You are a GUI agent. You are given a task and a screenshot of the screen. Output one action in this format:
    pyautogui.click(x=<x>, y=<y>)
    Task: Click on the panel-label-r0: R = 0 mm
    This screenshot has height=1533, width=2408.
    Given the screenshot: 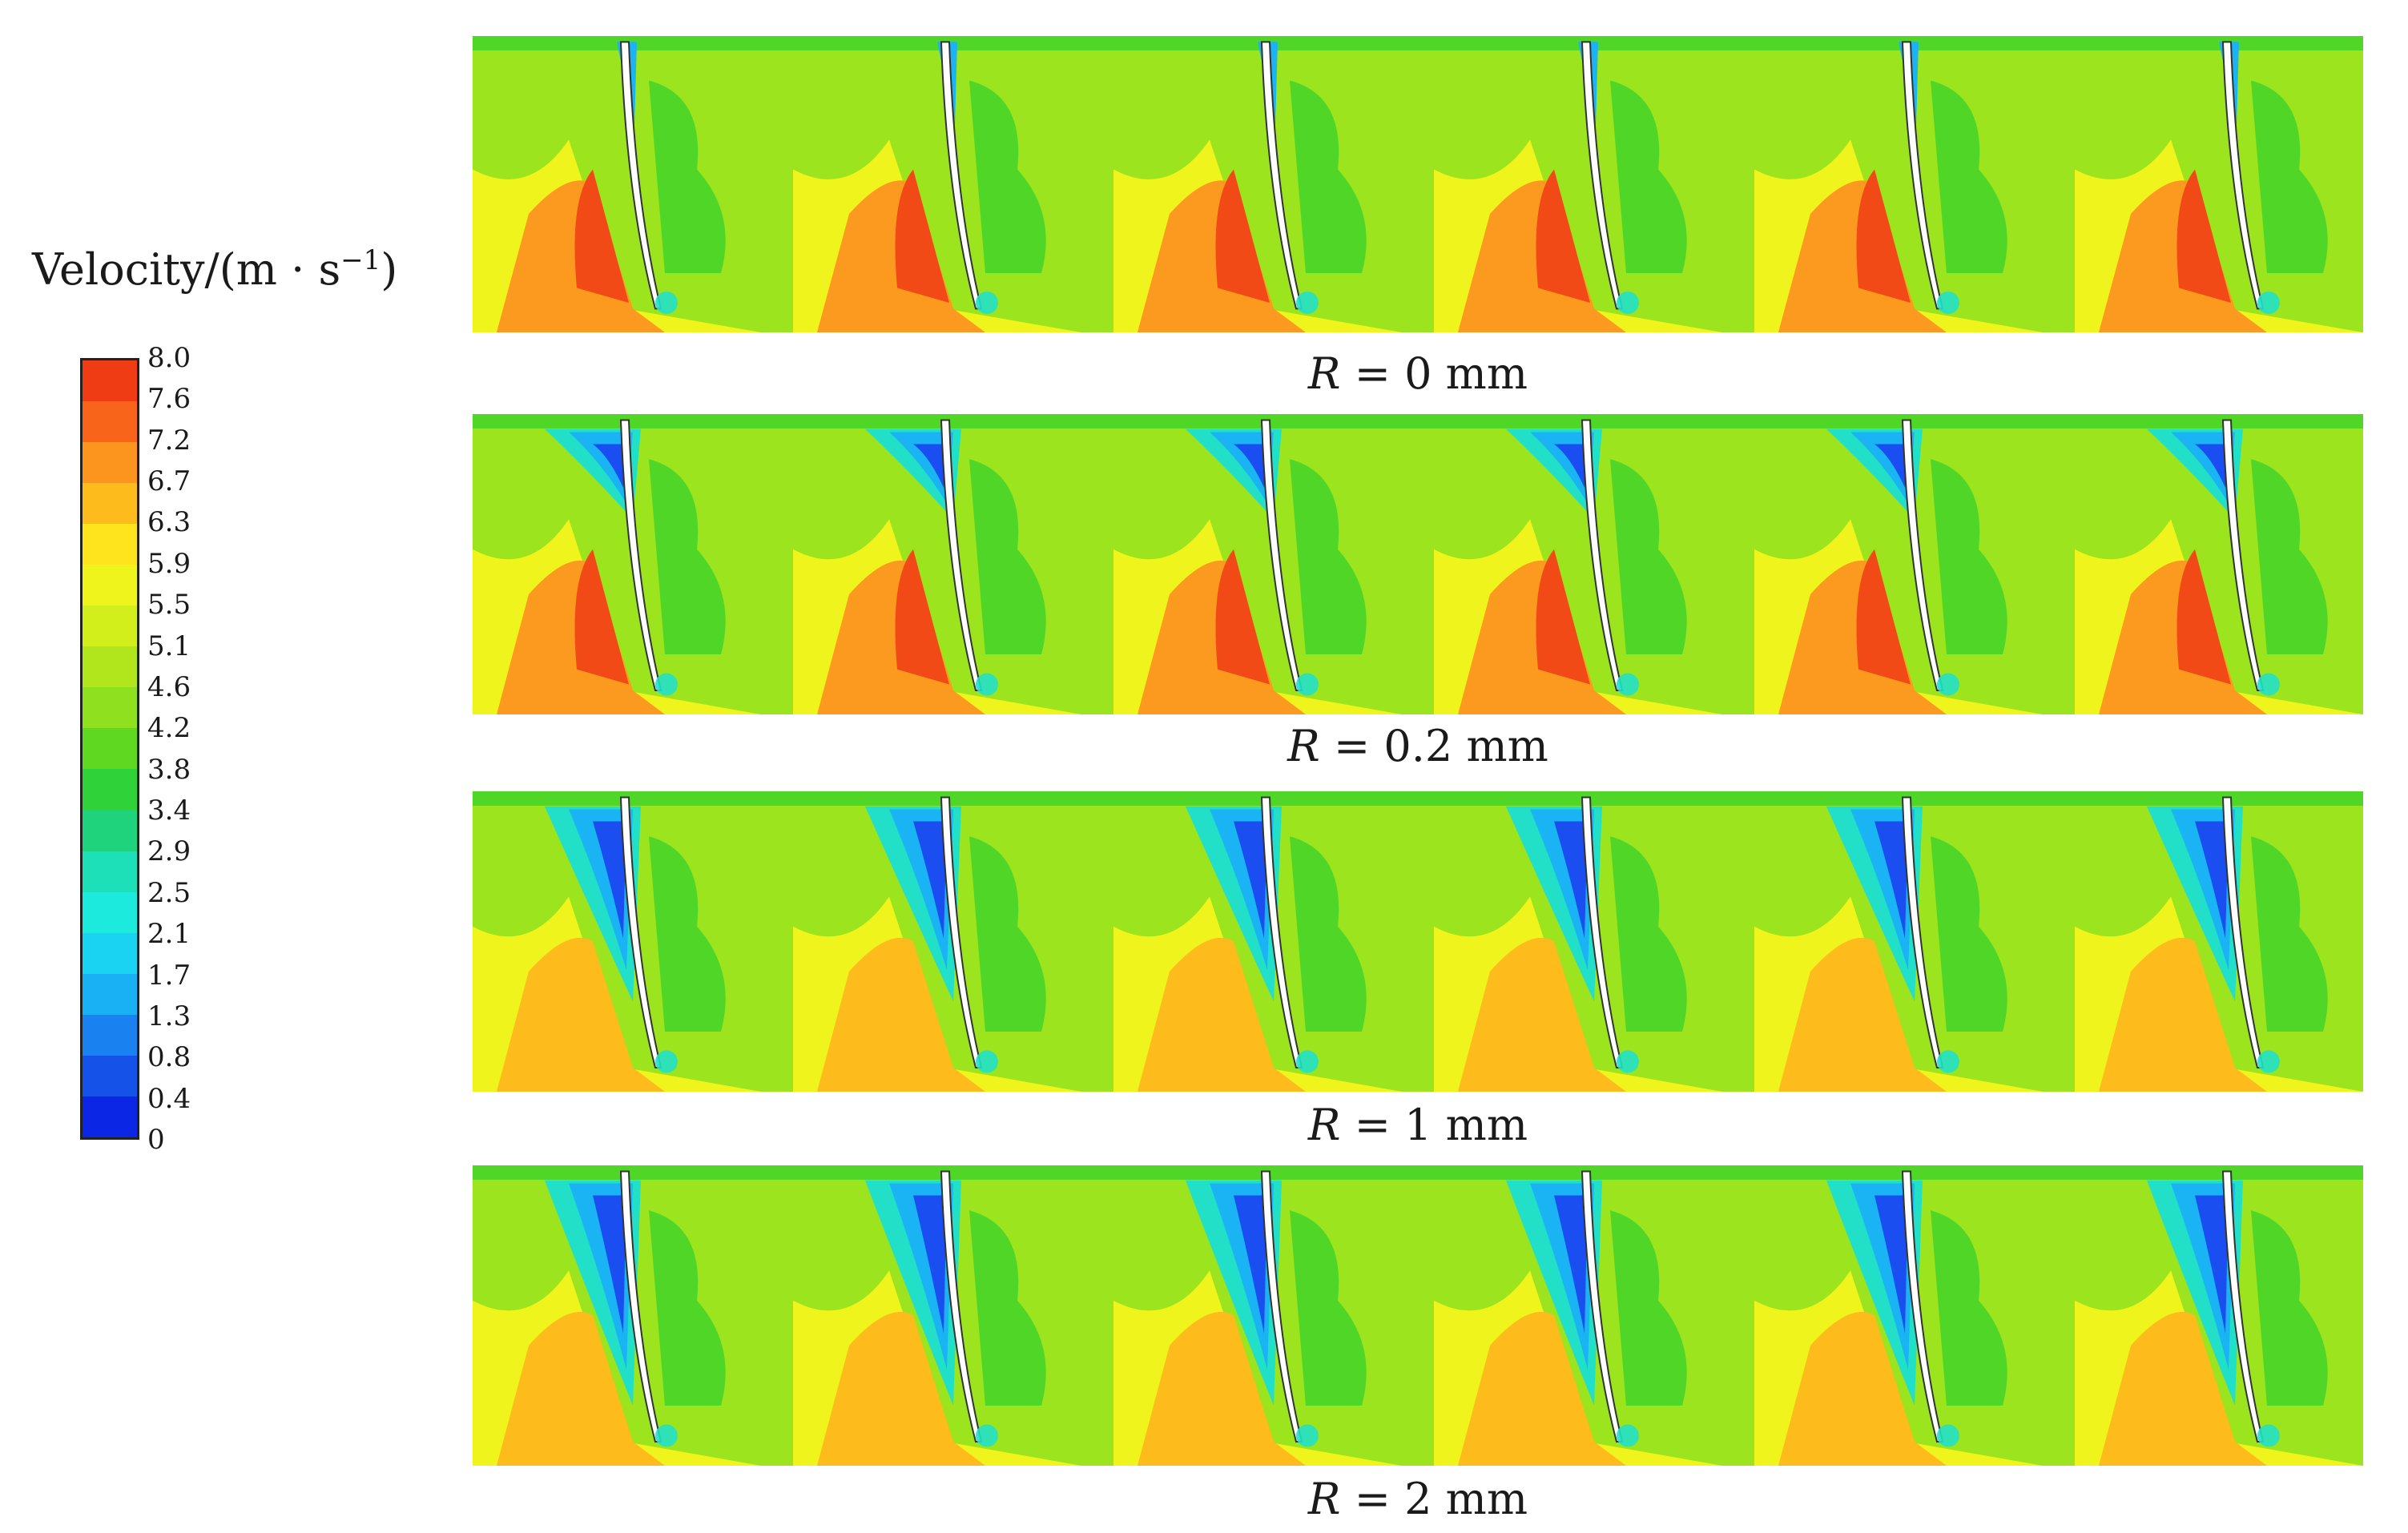 What is the action you would take?
    pyautogui.click(x=1417, y=373)
    